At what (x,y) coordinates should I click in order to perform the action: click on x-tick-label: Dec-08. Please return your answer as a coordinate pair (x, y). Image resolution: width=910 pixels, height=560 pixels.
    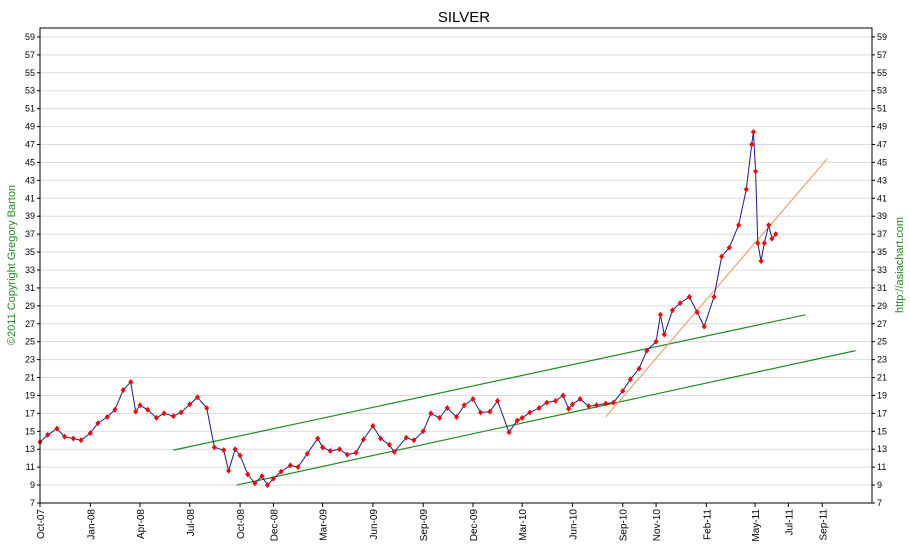
    Looking at the image, I should click on (274, 525).